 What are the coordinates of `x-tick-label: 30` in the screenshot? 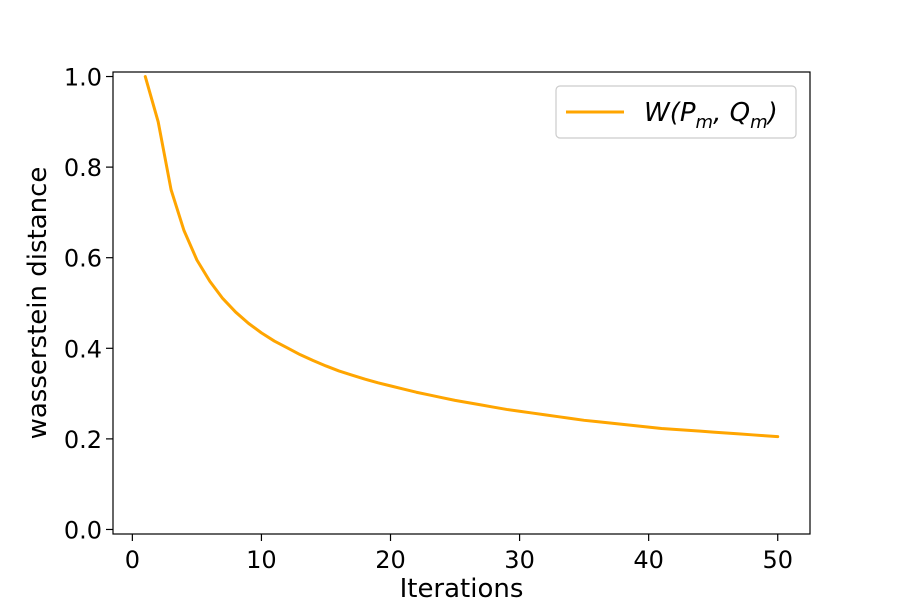 It's located at (519, 560).